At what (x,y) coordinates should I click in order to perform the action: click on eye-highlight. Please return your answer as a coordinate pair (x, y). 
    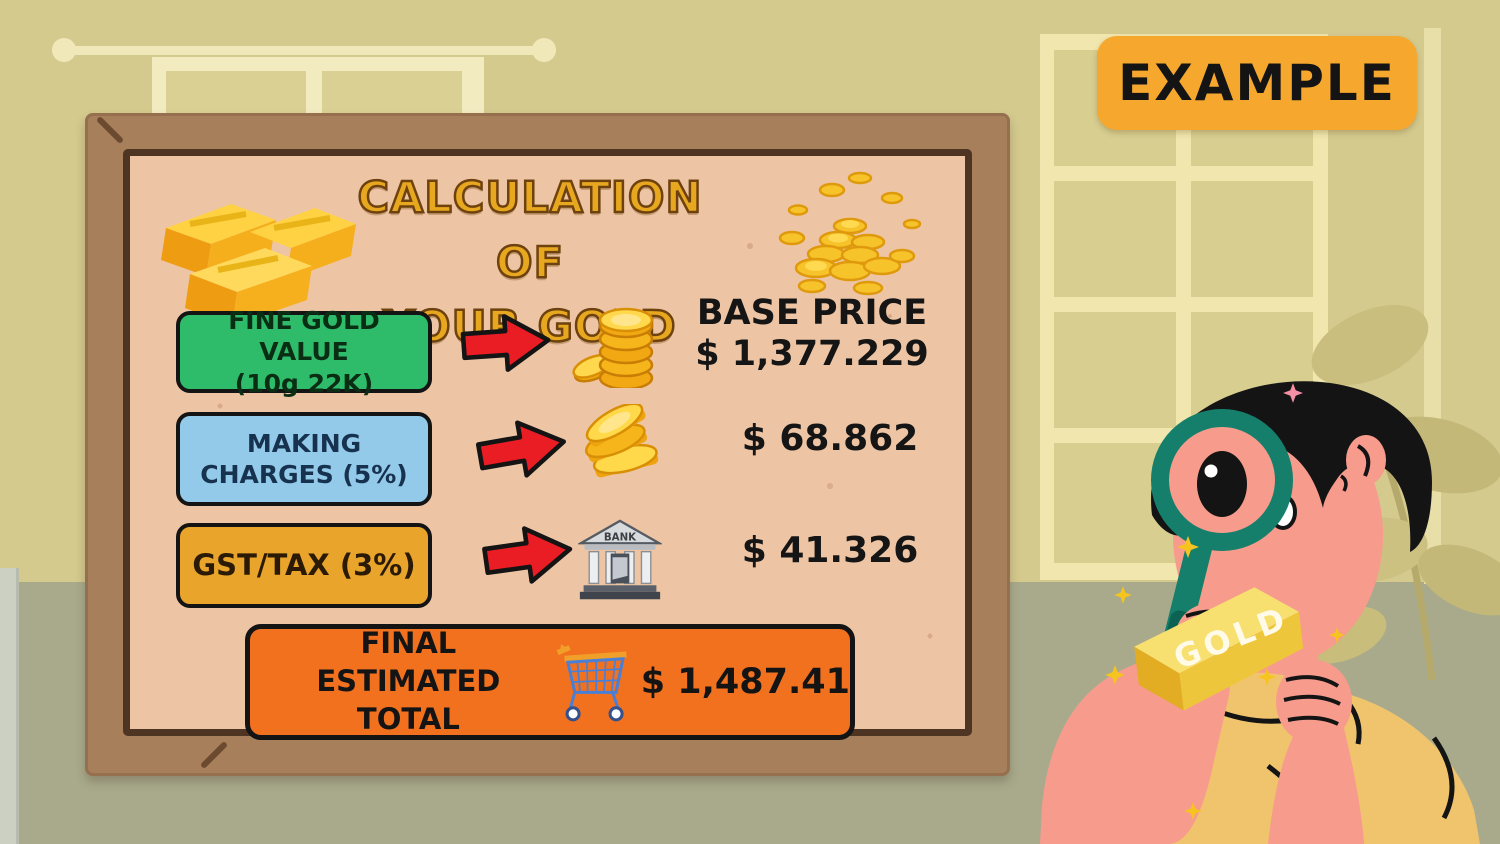
    Looking at the image, I should click on (1211, 471).